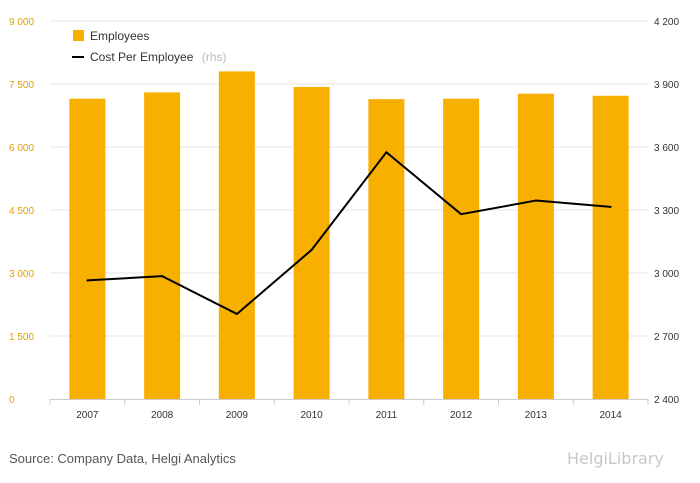 The image size is (700, 483). I want to click on legend-cost-suffix: (rhs), so click(214, 57).